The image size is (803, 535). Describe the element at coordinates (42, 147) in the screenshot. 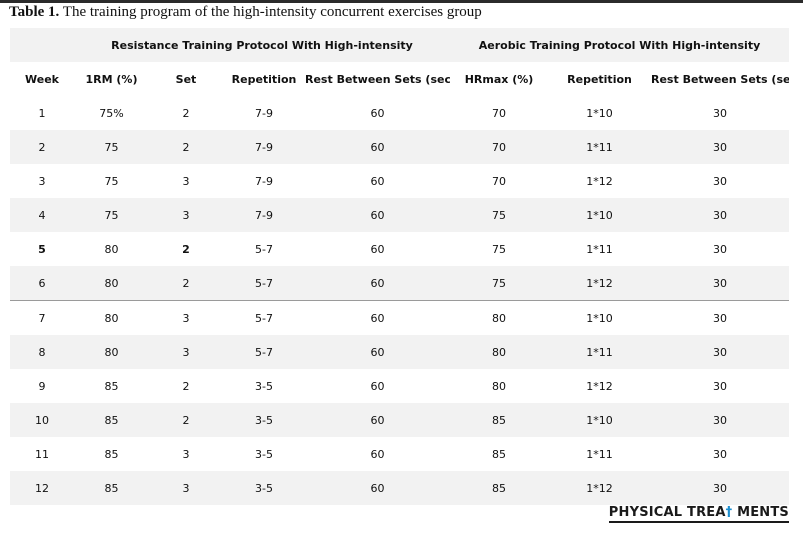

I see `cell-week: 2` at that location.